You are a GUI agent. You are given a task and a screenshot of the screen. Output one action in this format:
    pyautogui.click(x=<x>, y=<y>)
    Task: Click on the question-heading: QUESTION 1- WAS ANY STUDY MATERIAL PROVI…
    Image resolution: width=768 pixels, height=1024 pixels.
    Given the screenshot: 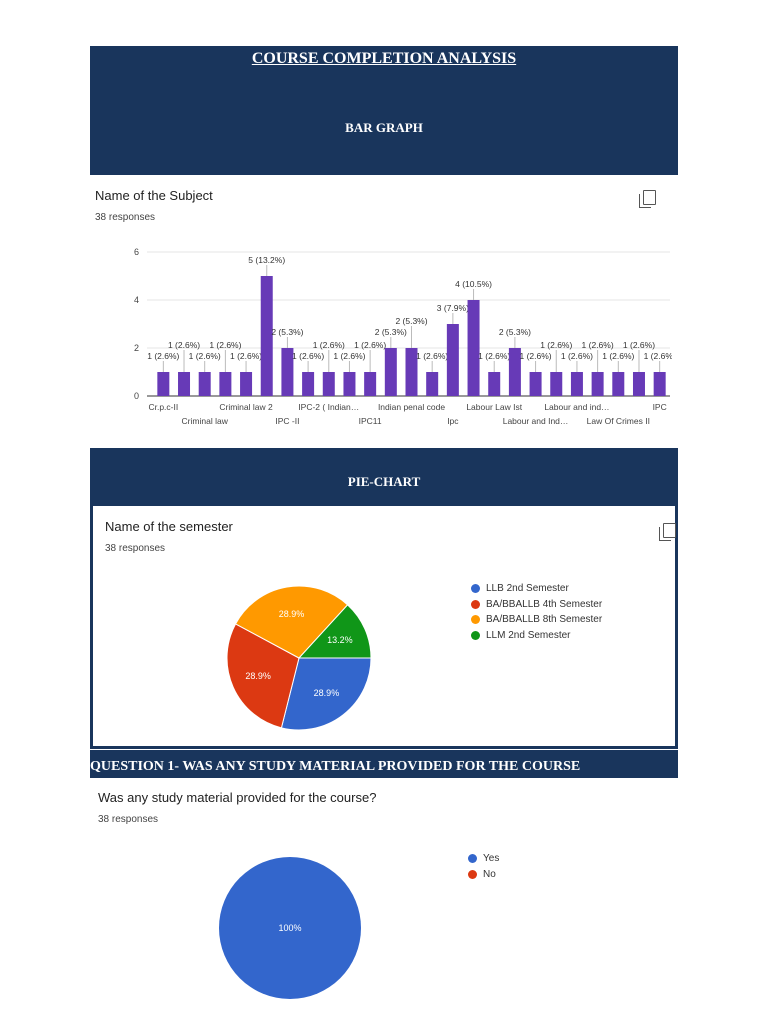 What is the action you would take?
    pyautogui.click(x=335, y=766)
    